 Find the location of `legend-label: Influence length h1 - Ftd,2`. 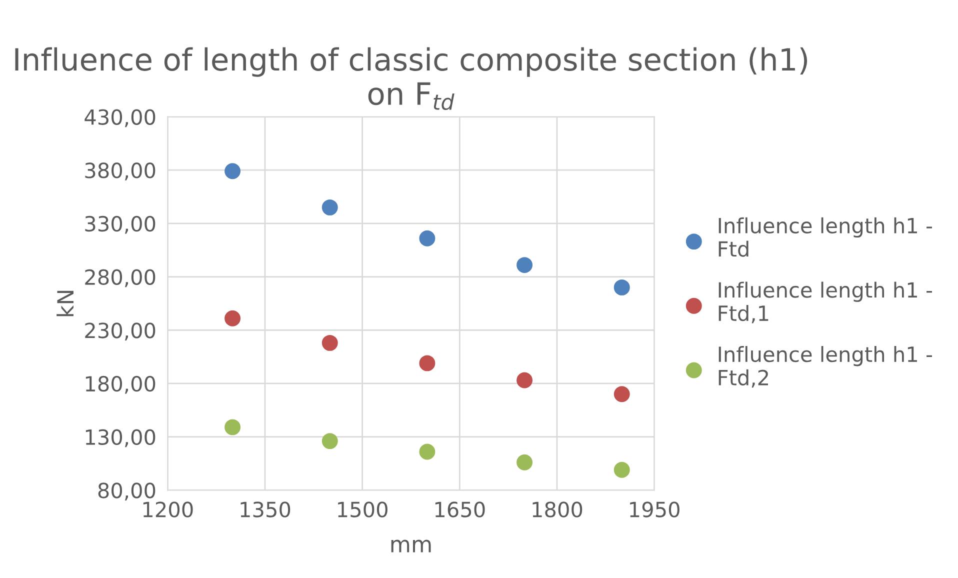

legend-label: Influence length h1 - Ftd,2 is located at coordinates (825, 367).